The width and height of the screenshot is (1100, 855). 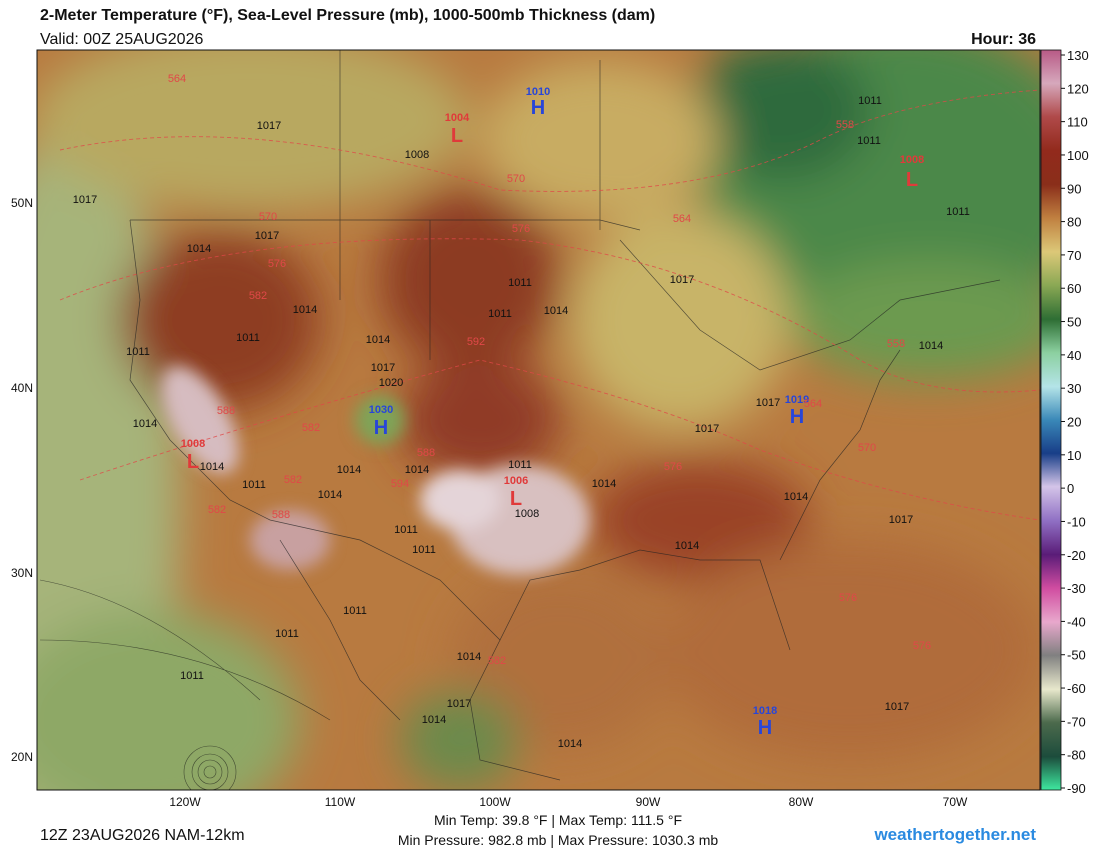 I want to click on colorbar-label: -80, so click(x=1076, y=755).